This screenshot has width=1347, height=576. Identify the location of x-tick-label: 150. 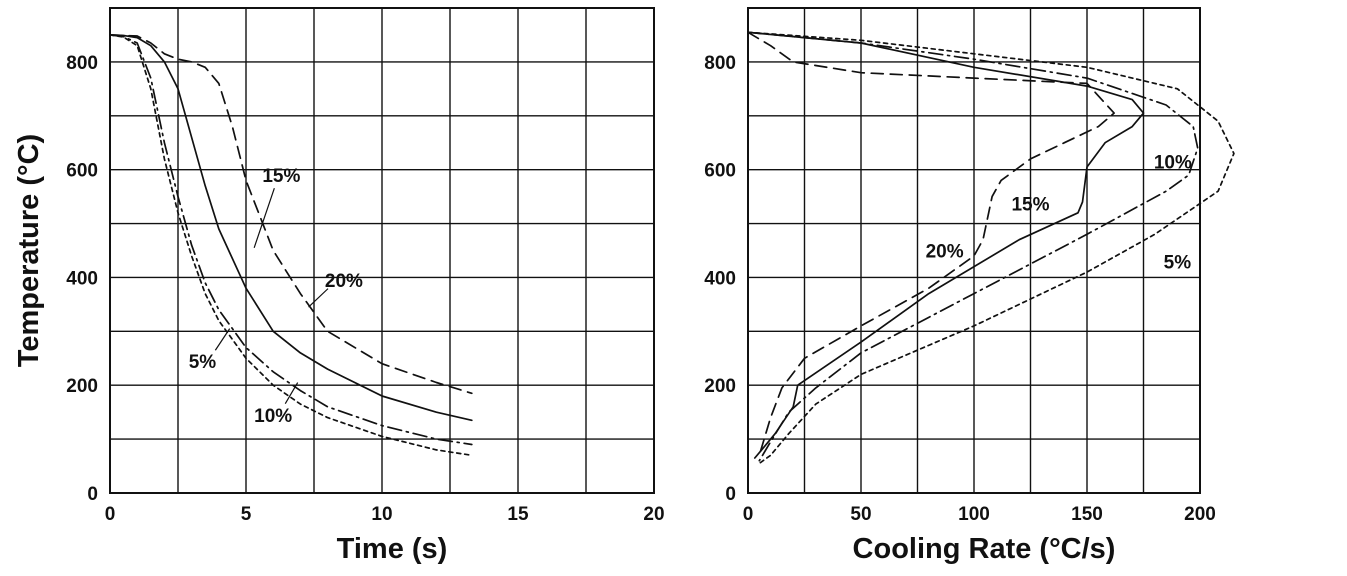
(1087, 514).